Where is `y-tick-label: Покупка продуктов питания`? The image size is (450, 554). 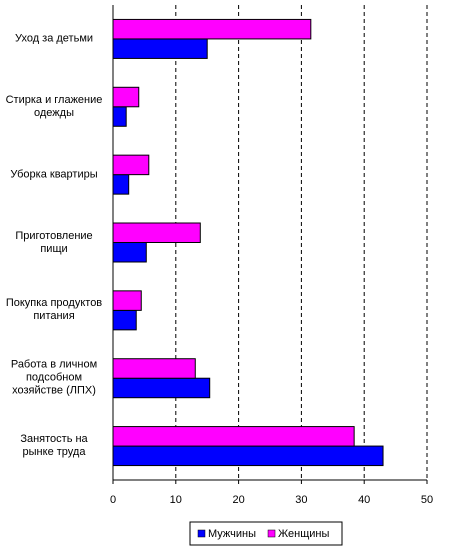 y-tick-label: Покупка продуктов питания is located at coordinates (54, 310).